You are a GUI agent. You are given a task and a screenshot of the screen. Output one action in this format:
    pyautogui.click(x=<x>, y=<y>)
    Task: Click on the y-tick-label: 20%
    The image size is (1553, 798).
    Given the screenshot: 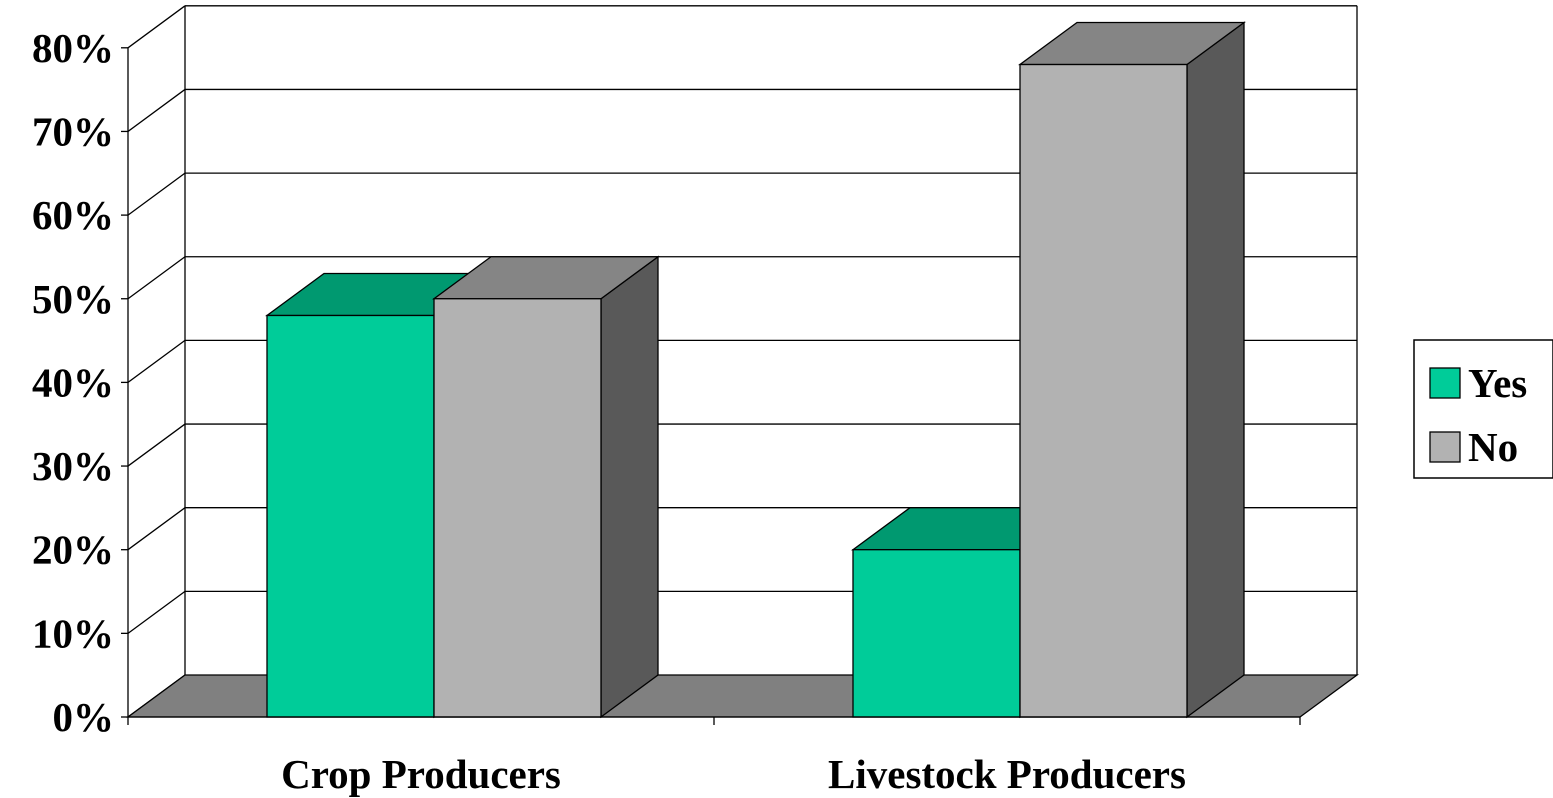 What is the action you would take?
    pyautogui.click(x=73, y=550)
    